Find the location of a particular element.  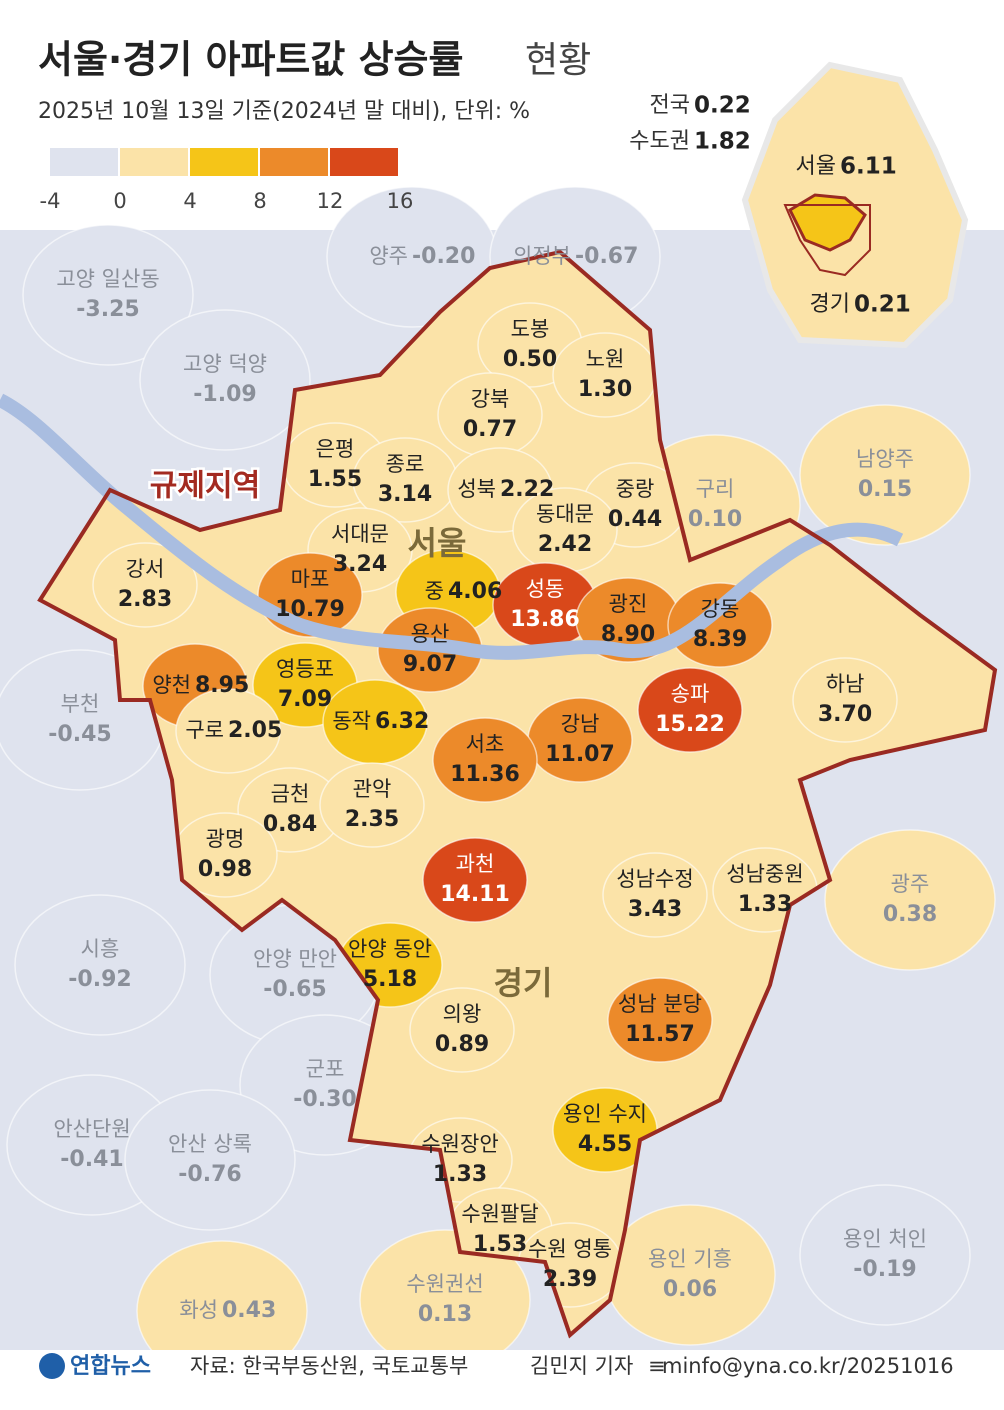

regulated-zone-label: 규제지역 is located at coordinates (205, 486).